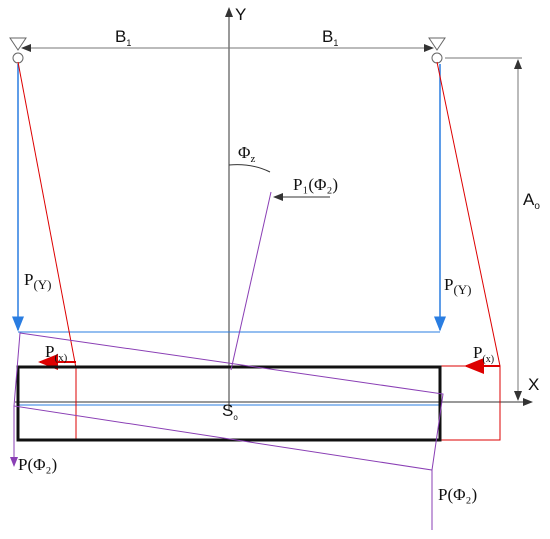  What do you see at coordinates (533, 384) in the screenshot?
I see `axis-x-label: X` at bounding box center [533, 384].